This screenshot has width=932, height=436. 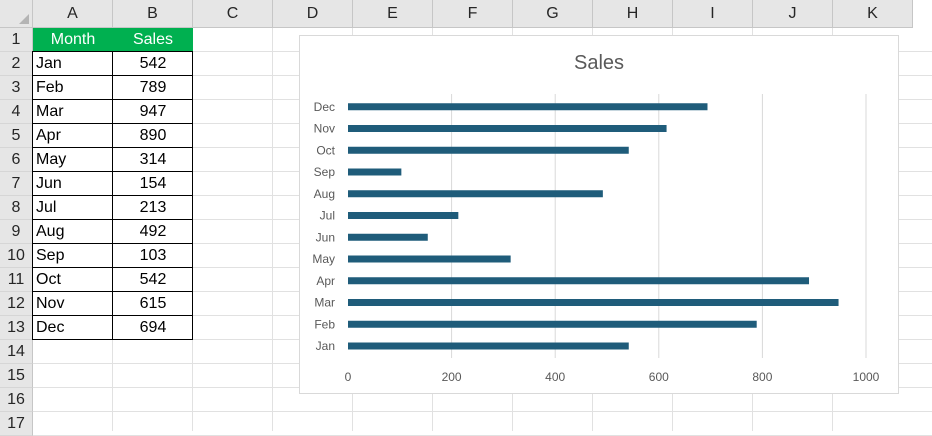 What do you see at coordinates (403, 215) in the screenshot?
I see `bar-jul` at bounding box center [403, 215].